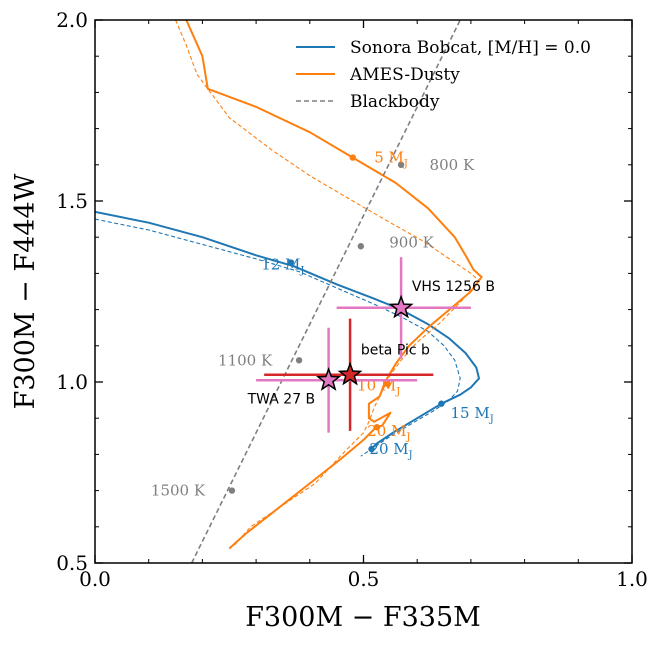  I want to click on y-tick-label-2: 1.5, so click(72, 201).